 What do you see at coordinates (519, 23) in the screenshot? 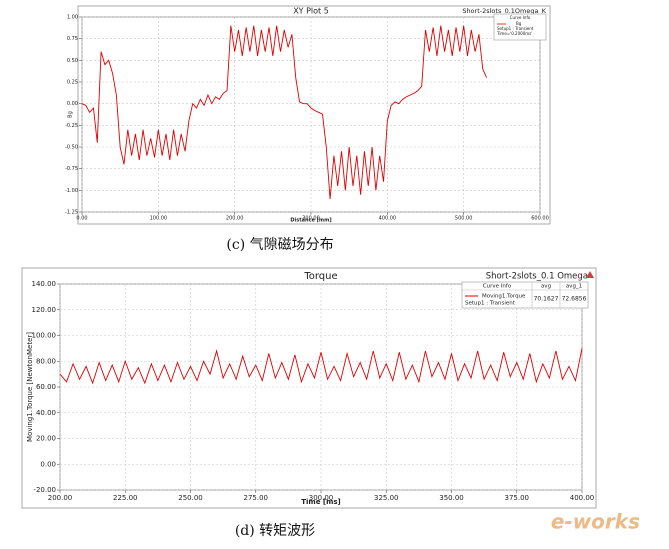
I see `legend-entry: Bg` at bounding box center [519, 23].